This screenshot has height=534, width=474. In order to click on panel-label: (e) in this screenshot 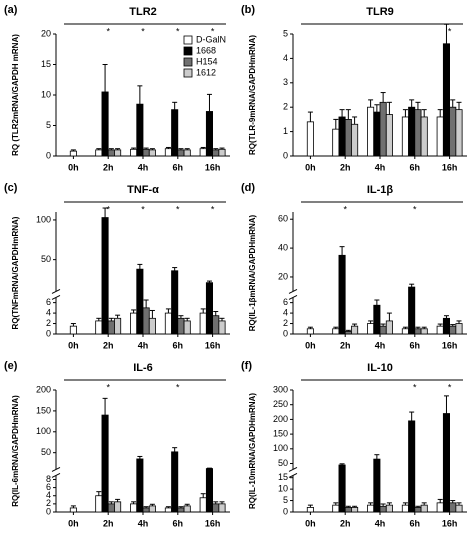, I will do `click(11, 366)`.